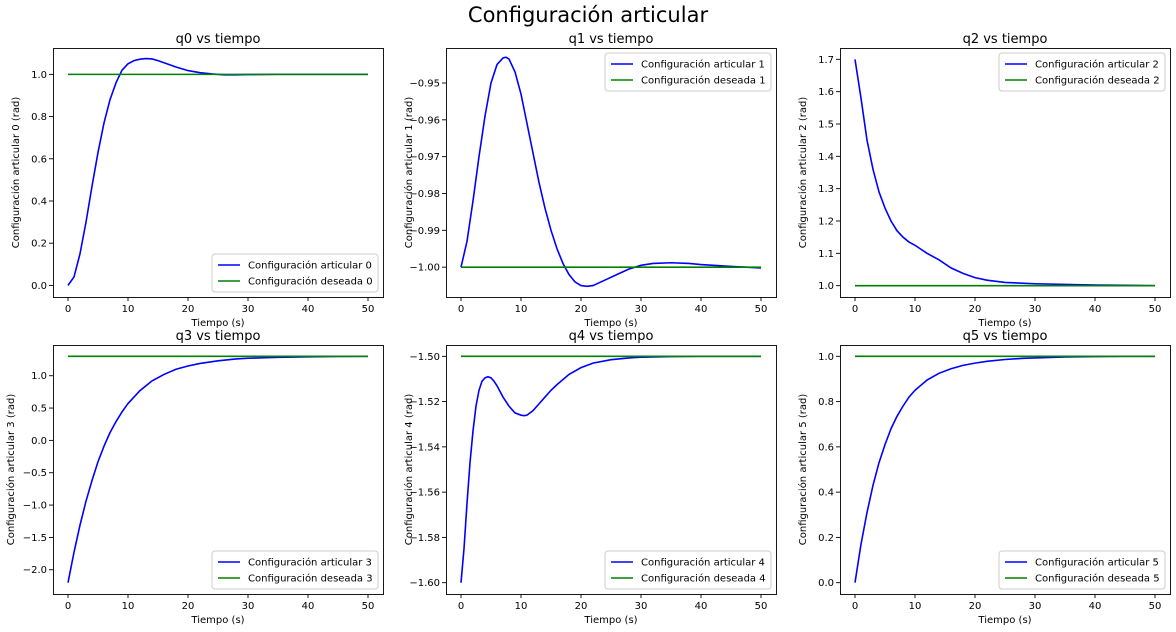  I want to click on legend-entry: Configuración articular 2, so click(1097, 65).